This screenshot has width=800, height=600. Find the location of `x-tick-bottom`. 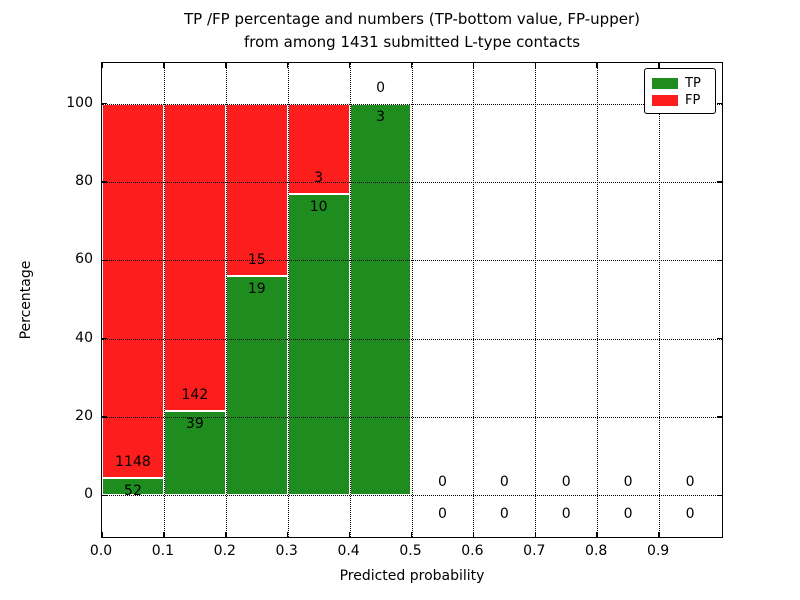

x-tick-bottom is located at coordinates (102, 534).